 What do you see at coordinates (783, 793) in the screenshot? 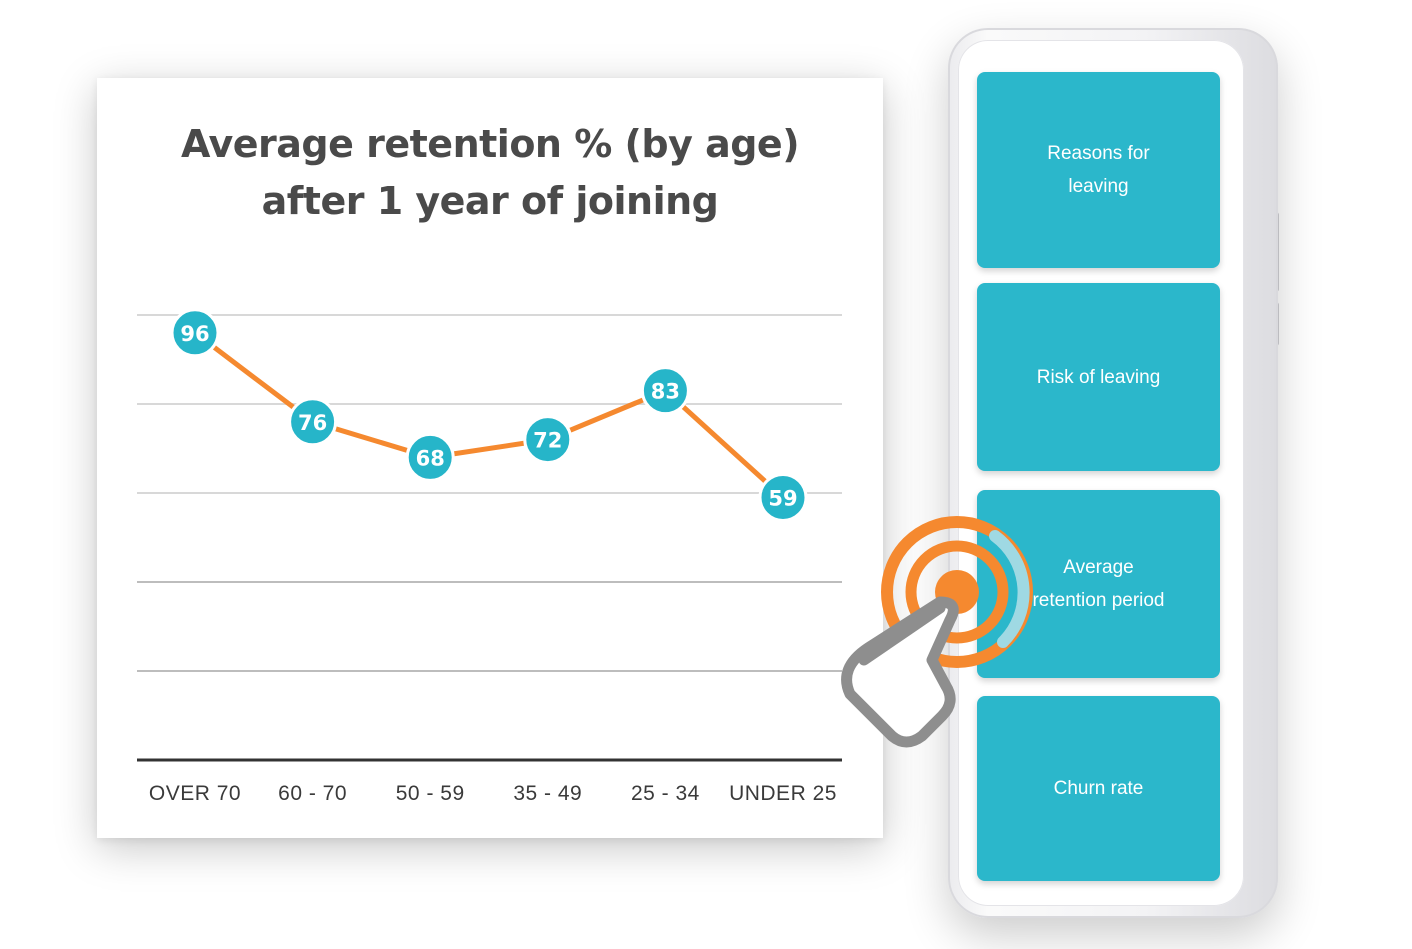
I see `x-tick-label: UNDER 25` at bounding box center [783, 793].